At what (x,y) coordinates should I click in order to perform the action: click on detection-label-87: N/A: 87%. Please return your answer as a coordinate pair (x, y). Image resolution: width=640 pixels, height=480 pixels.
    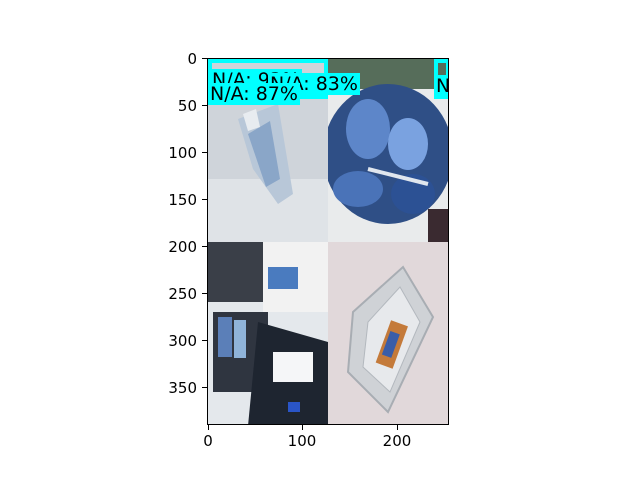
    Looking at the image, I should click on (254, 94).